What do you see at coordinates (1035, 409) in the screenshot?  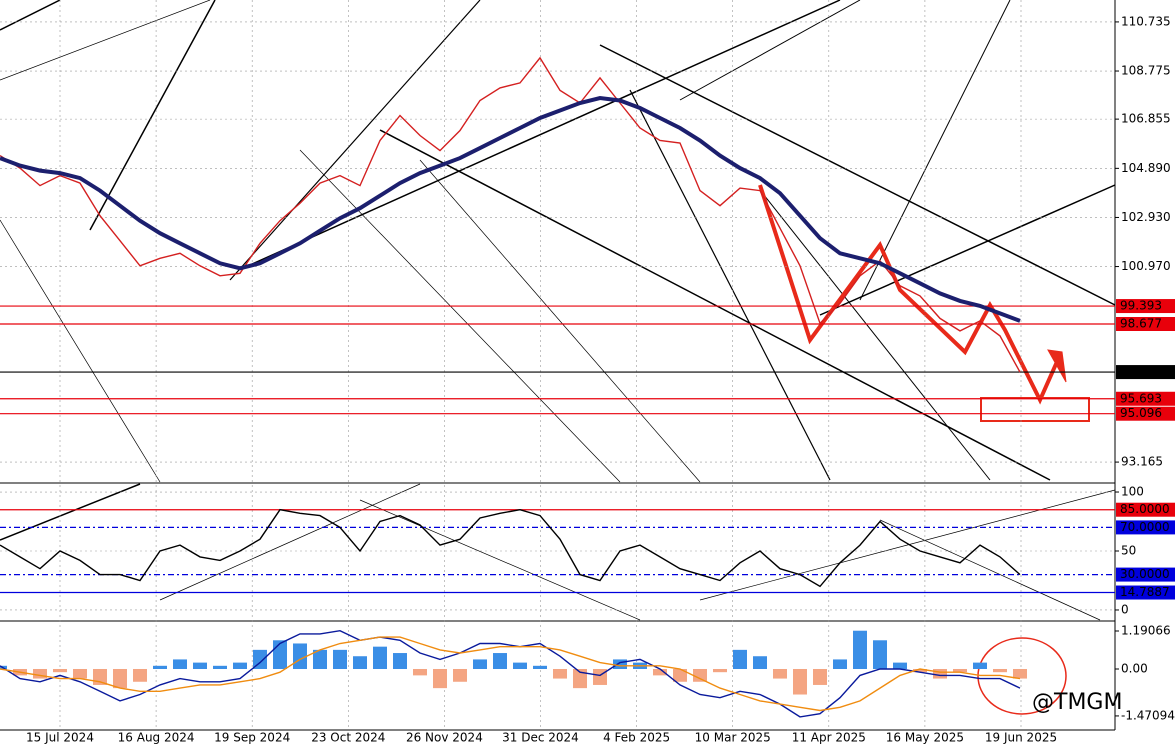 I see `target-box` at bounding box center [1035, 409].